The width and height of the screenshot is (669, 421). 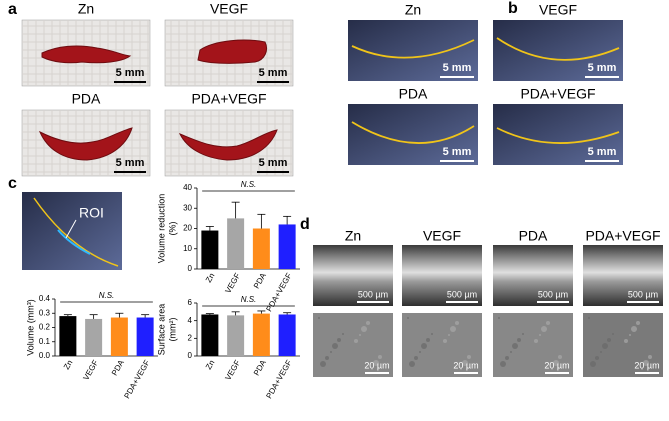 I want to click on panel-label: d, so click(x=305, y=224).